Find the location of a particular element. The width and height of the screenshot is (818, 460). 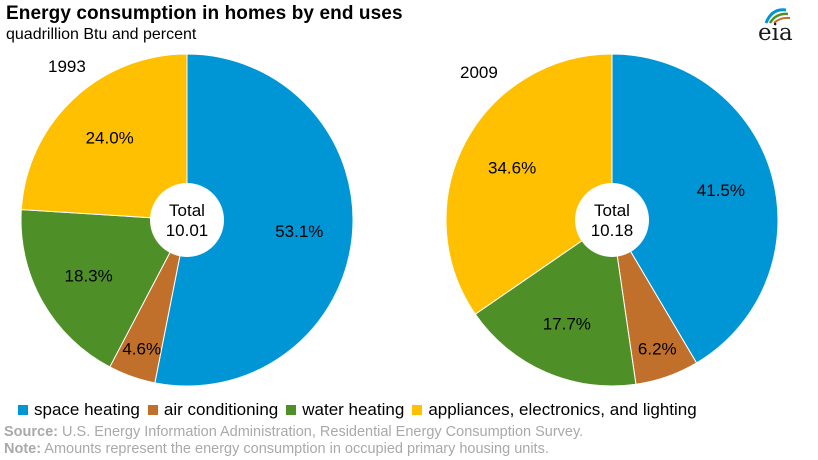

legend-item-space-heating: space heating is located at coordinates (79, 410).